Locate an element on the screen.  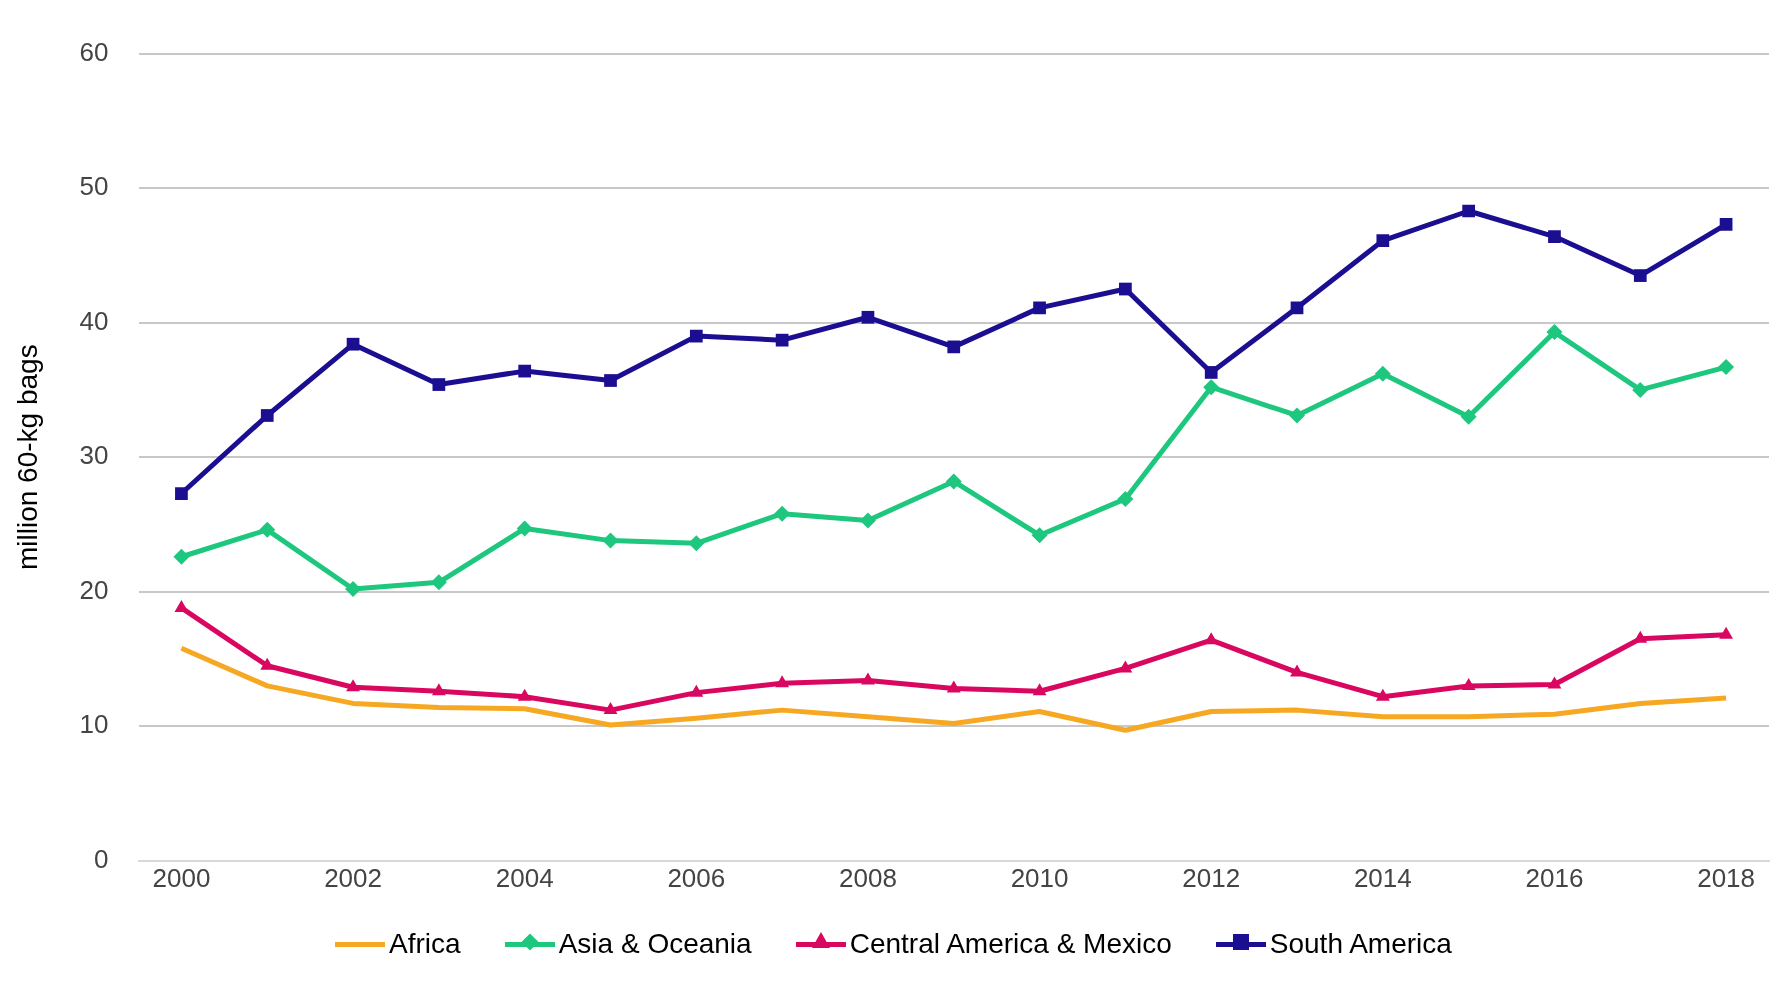
legend-label: Africa is located at coordinates (425, 944).